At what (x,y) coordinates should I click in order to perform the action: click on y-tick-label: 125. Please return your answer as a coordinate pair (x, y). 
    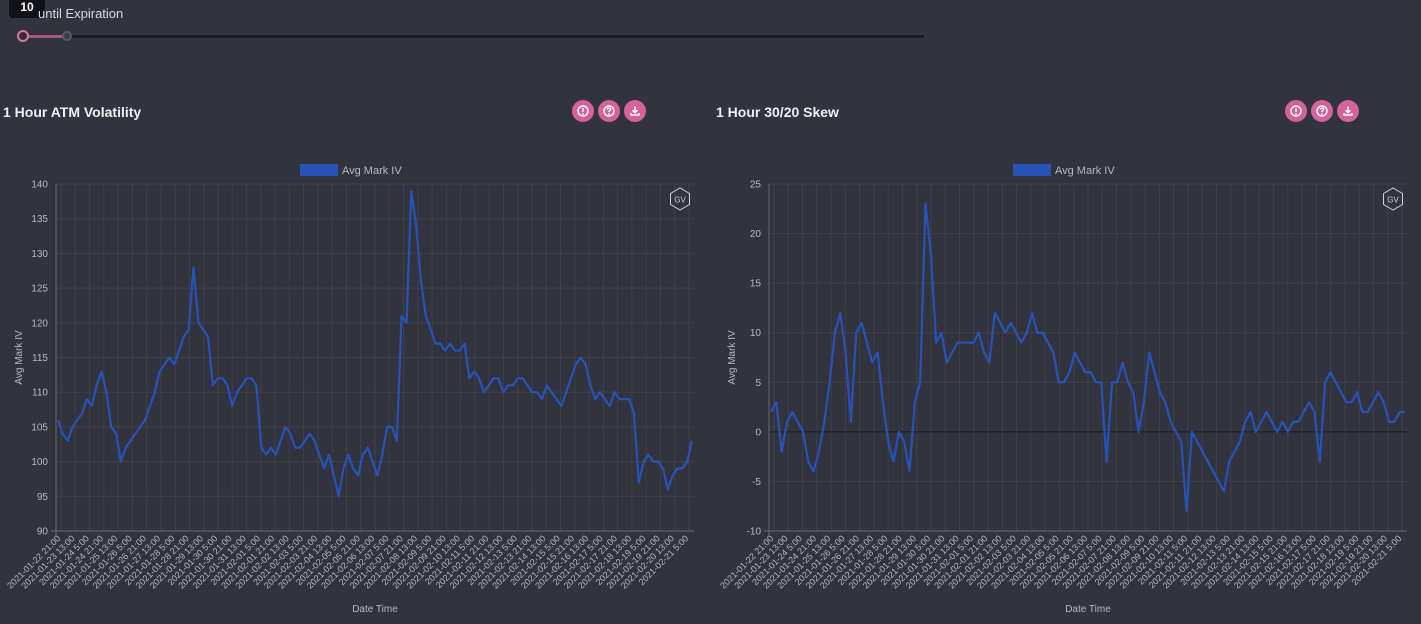
    Looking at the image, I should click on (39, 289).